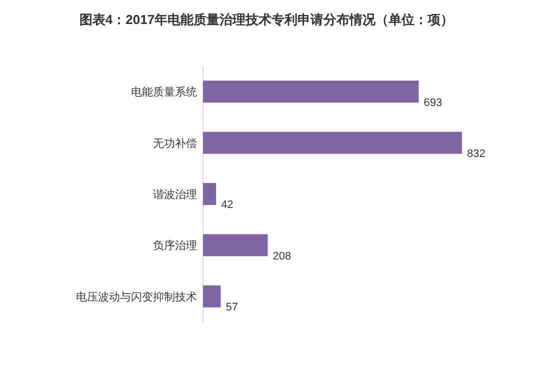  I want to click on data-label: 832, so click(476, 154).